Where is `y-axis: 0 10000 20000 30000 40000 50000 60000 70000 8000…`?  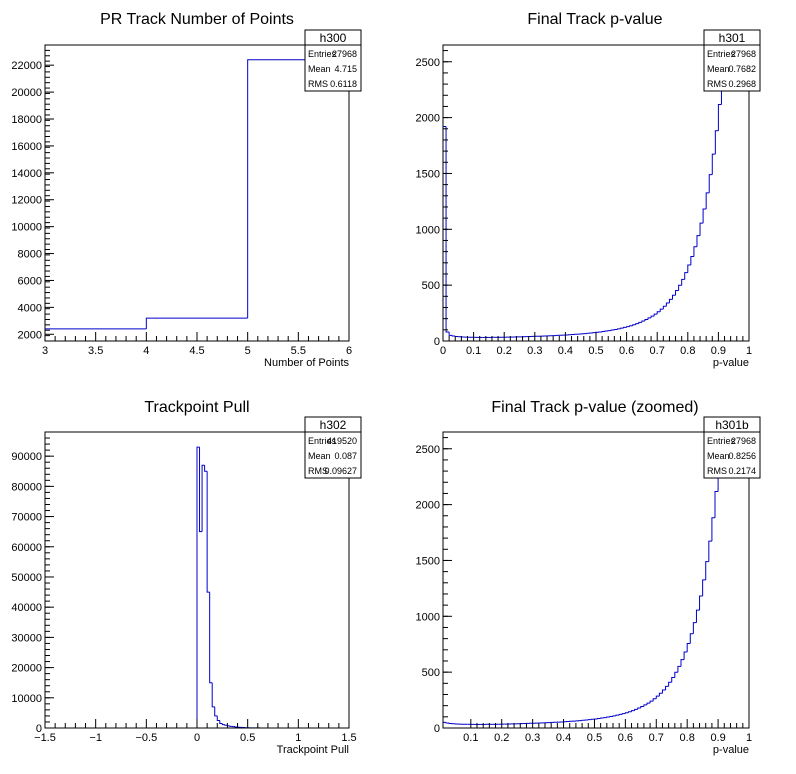
y-axis: 0 10000 20000 30000 40000 50000 60000 70000 8000… is located at coordinates (32, 583).